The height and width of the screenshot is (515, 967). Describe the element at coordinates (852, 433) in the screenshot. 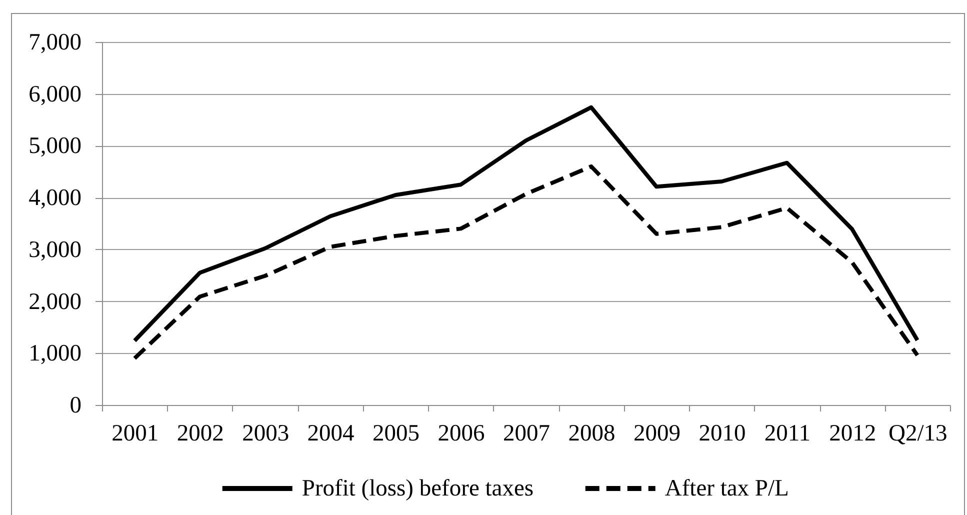

I see `x-tick-label: 2012` at that location.